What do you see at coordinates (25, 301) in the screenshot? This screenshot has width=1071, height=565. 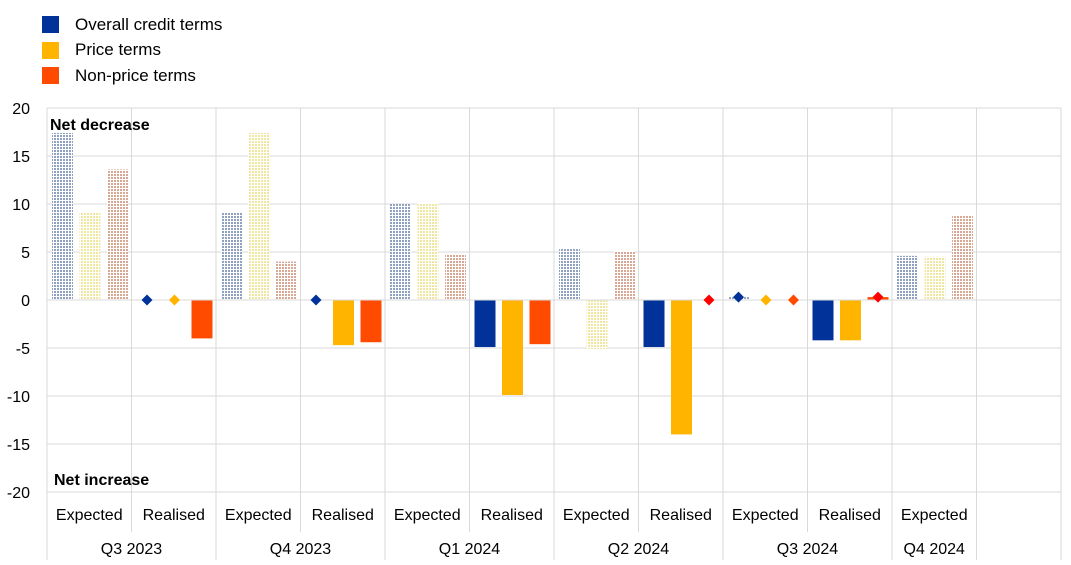 I see `y-tick-label: 0` at bounding box center [25, 301].